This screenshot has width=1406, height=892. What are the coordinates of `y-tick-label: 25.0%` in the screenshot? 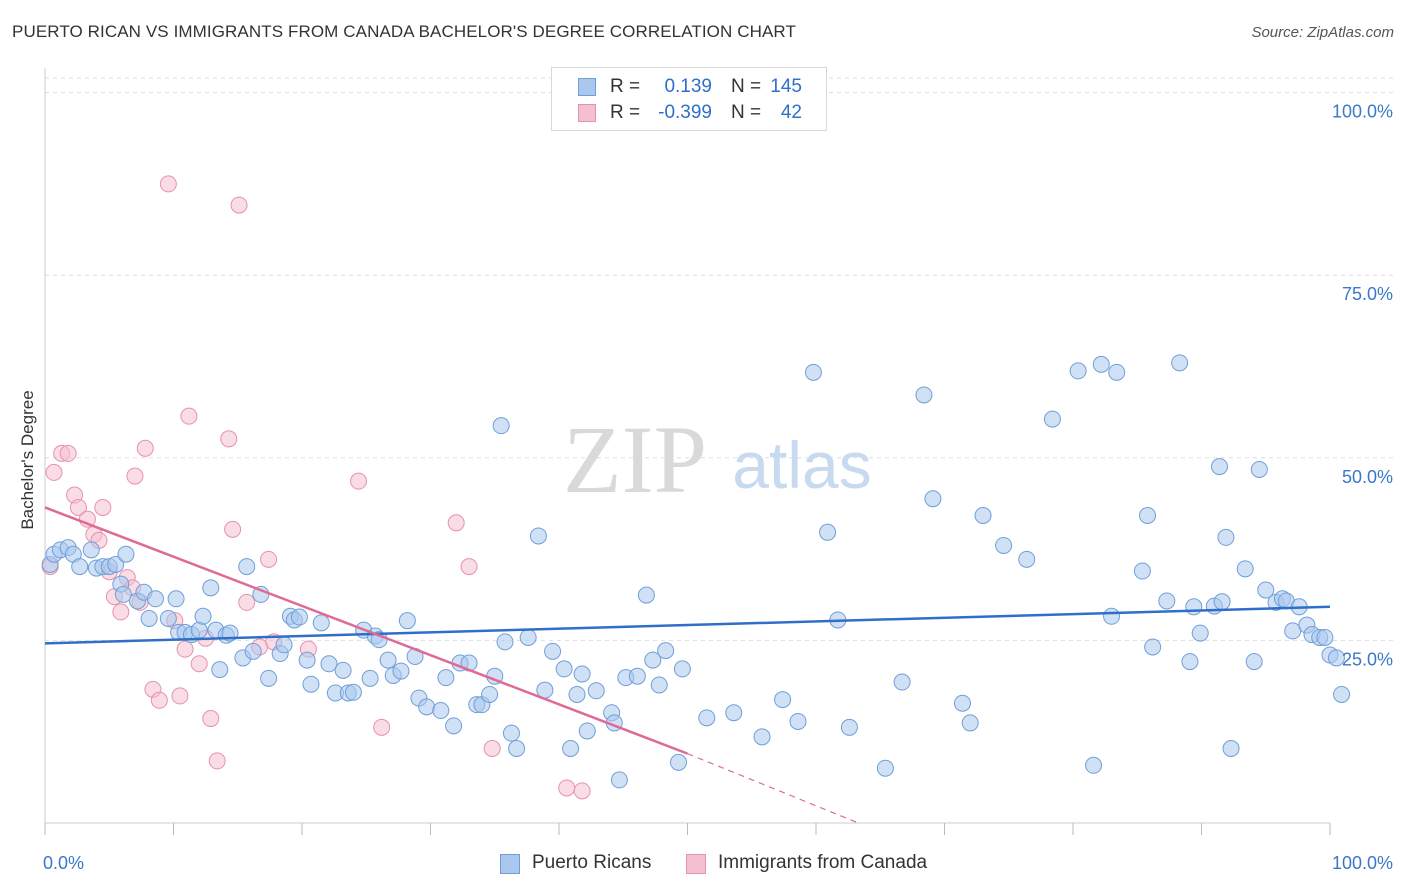 It's located at (1367, 659).